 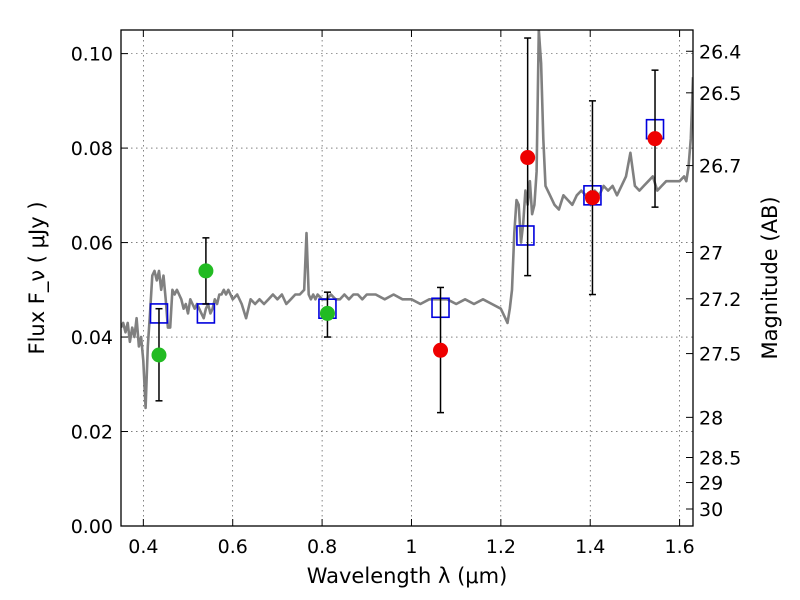 I want to click on y2-tick-label: 28, so click(x=711, y=418).